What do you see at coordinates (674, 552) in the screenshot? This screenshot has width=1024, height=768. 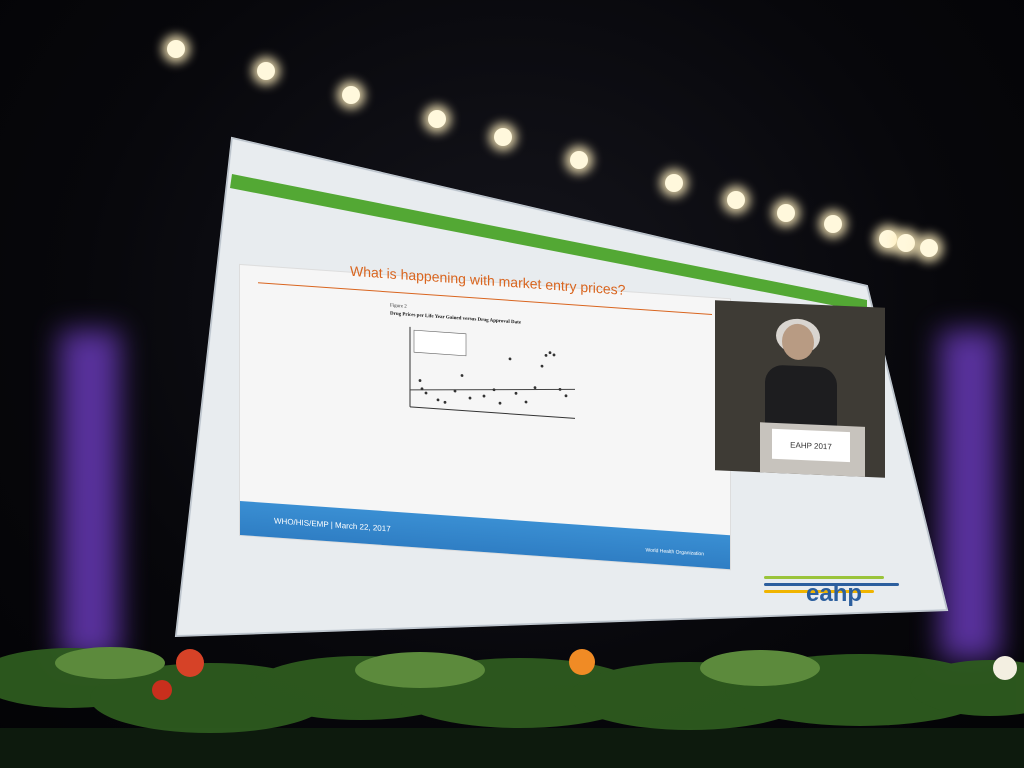 I see `who-logo-text: World Health Organization` at bounding box center [674, 552].